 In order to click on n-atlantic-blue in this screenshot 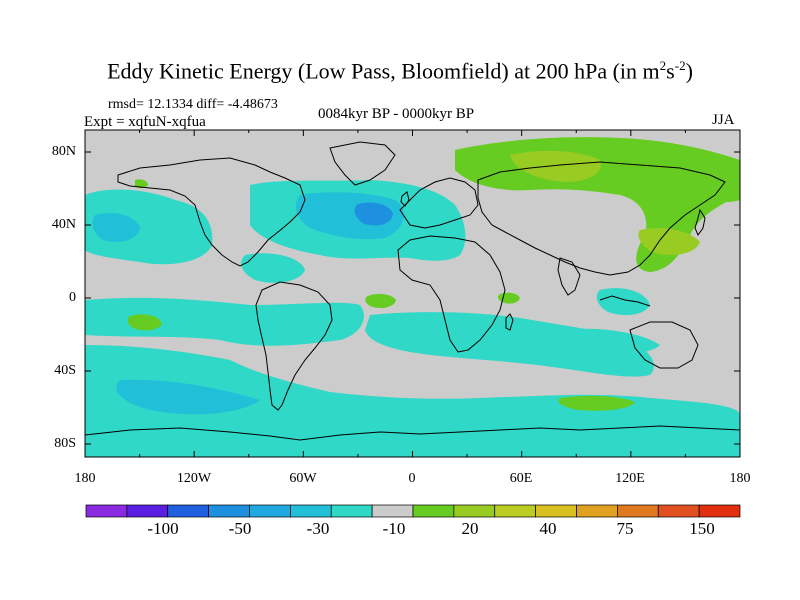, I will do `click(373, 214)`.